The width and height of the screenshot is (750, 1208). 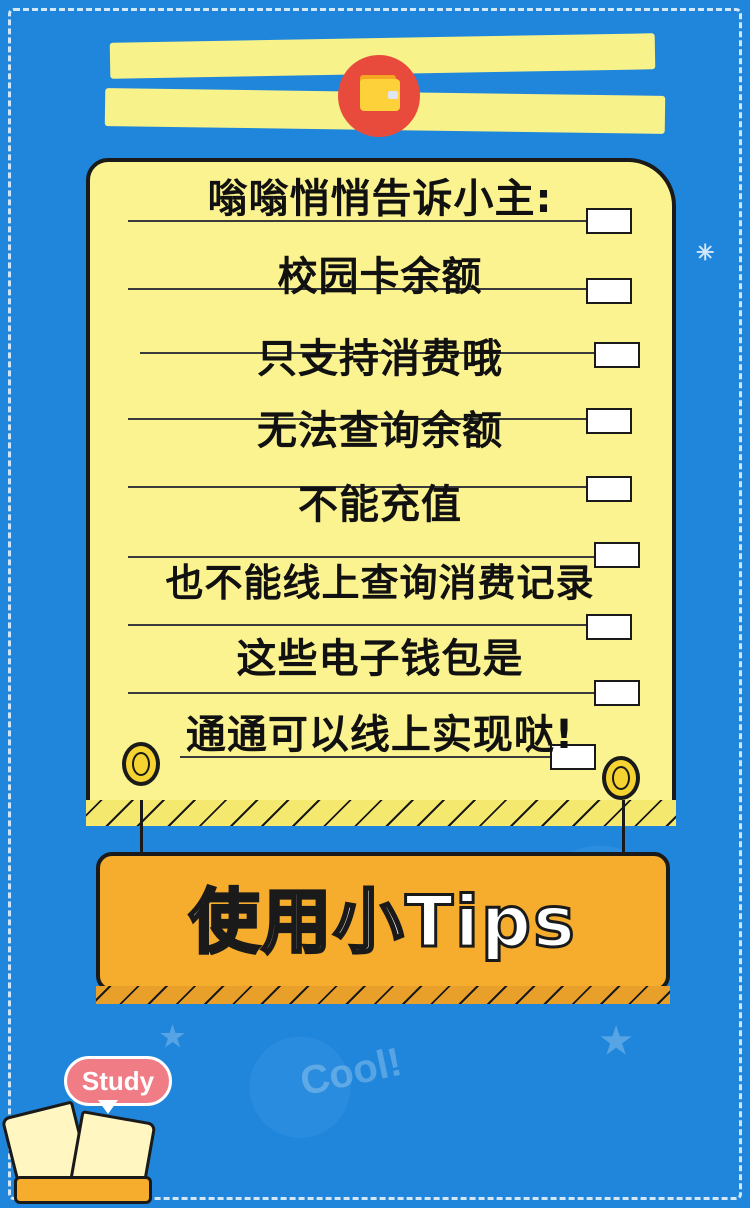 I want to click on open-book-icon, so click(x=78, y=1153).